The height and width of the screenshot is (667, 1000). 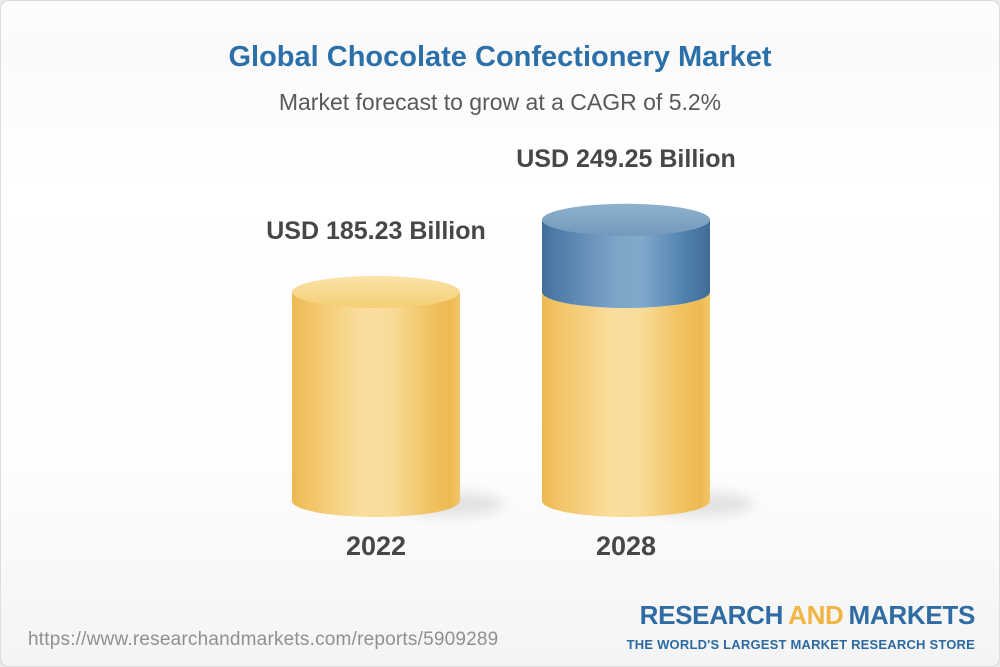 I want to click on axis-label-2028: 2028, so click(x=626, y=546).